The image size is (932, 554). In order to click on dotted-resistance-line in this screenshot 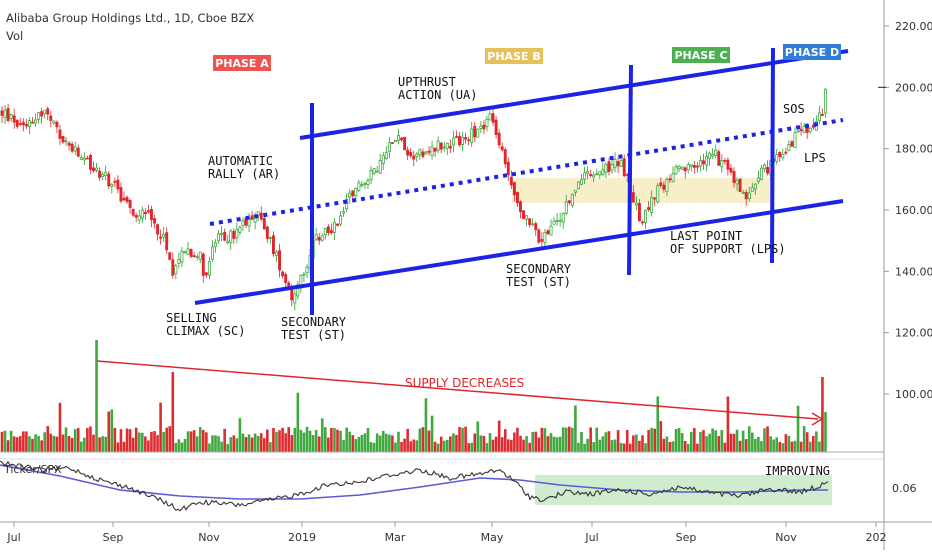, I will do `click(526, 172)`.